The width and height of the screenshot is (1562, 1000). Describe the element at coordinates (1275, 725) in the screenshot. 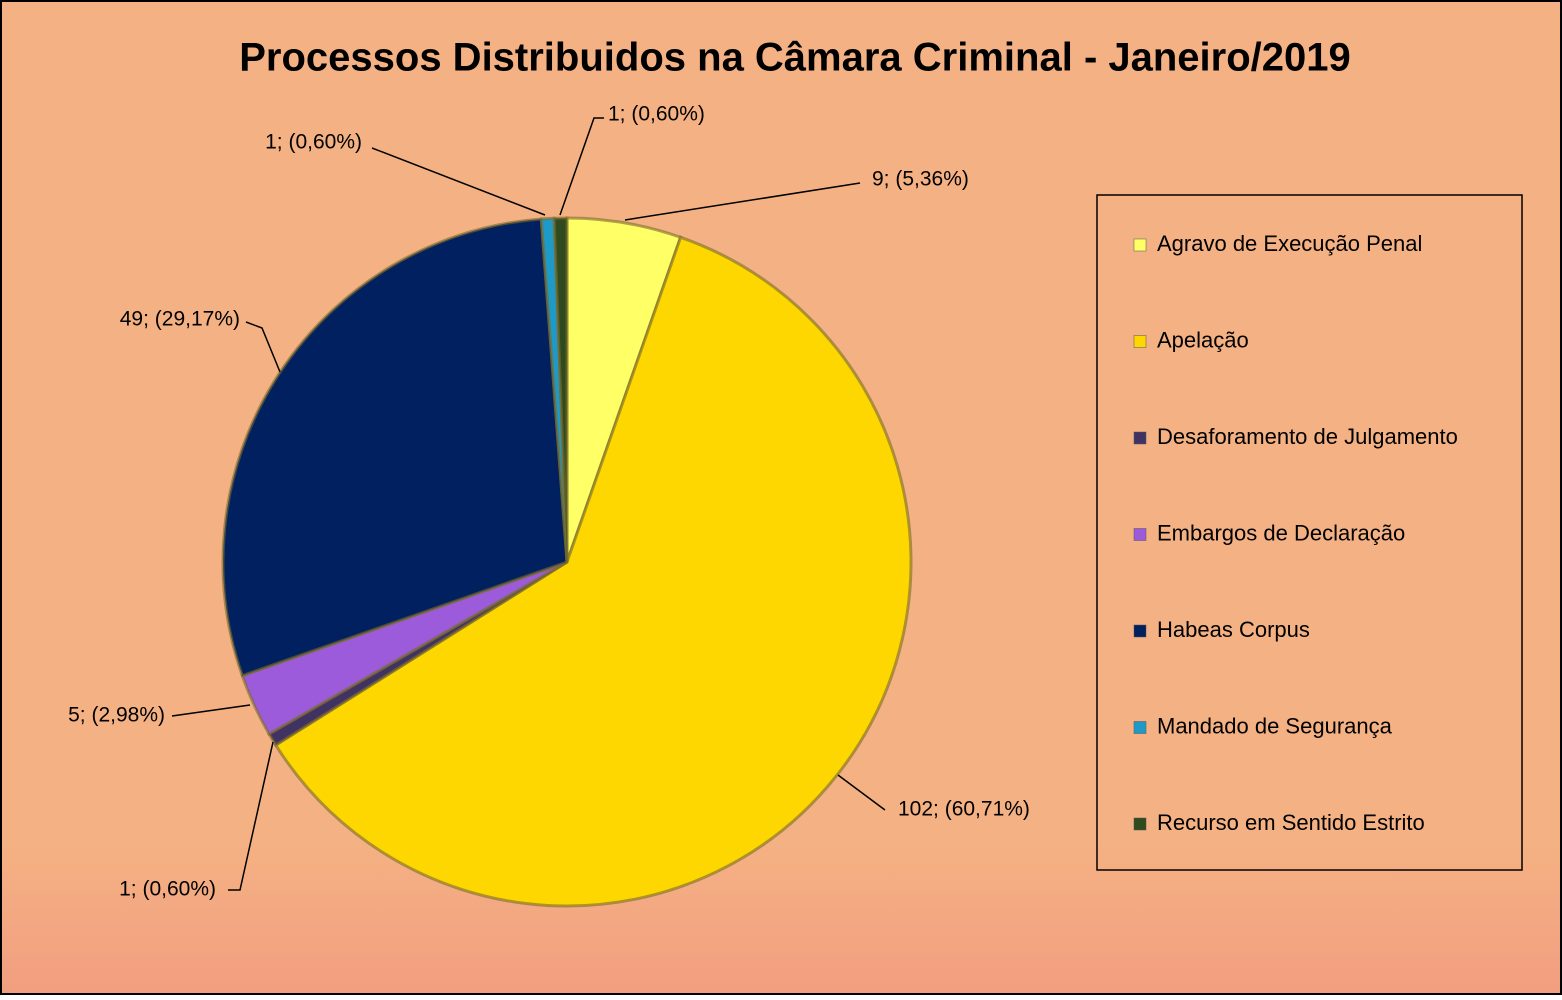

I see `legend-label: Mandado de Segurança` at that location.